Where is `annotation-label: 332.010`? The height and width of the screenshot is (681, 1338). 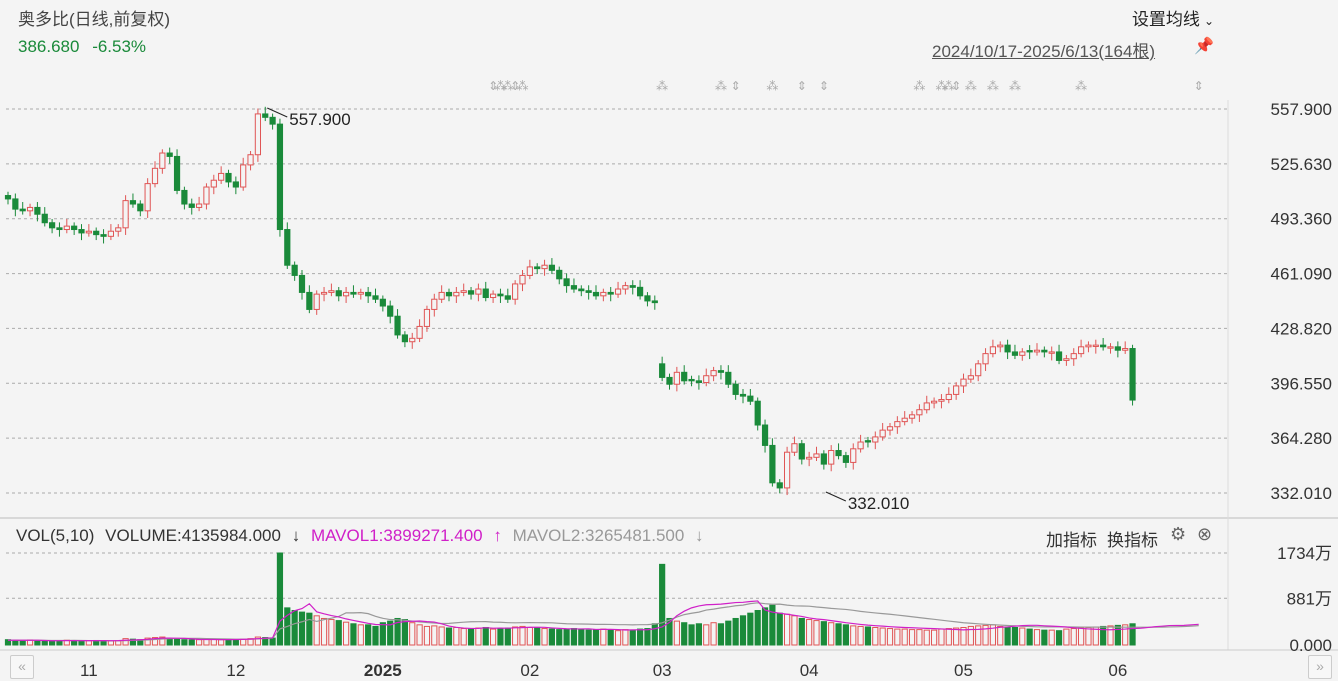 annotation-label: 332.010 is located at coordinates (878, 503).